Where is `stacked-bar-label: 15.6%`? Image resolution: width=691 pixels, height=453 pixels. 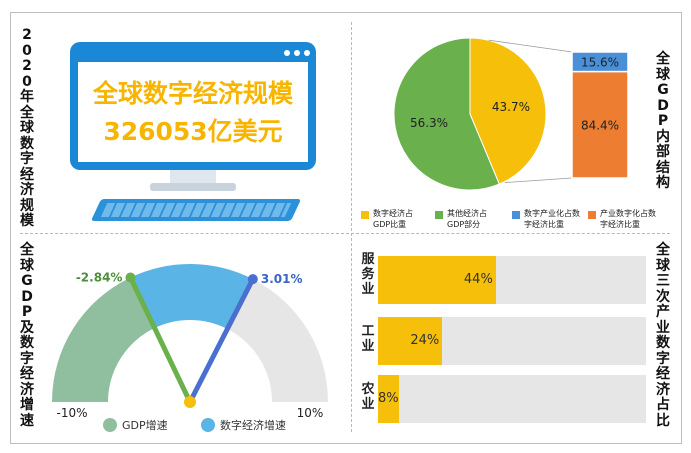 stacked-bar-label: 15.6% is located at coordinates (600, 62).